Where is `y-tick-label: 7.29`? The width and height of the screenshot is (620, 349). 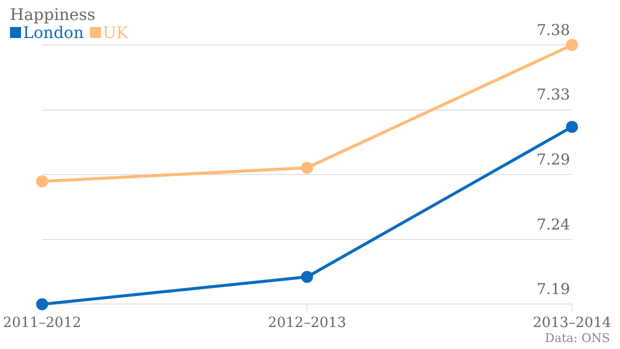
y-tick-label: 7.29 is located at coordinates (553, 159).